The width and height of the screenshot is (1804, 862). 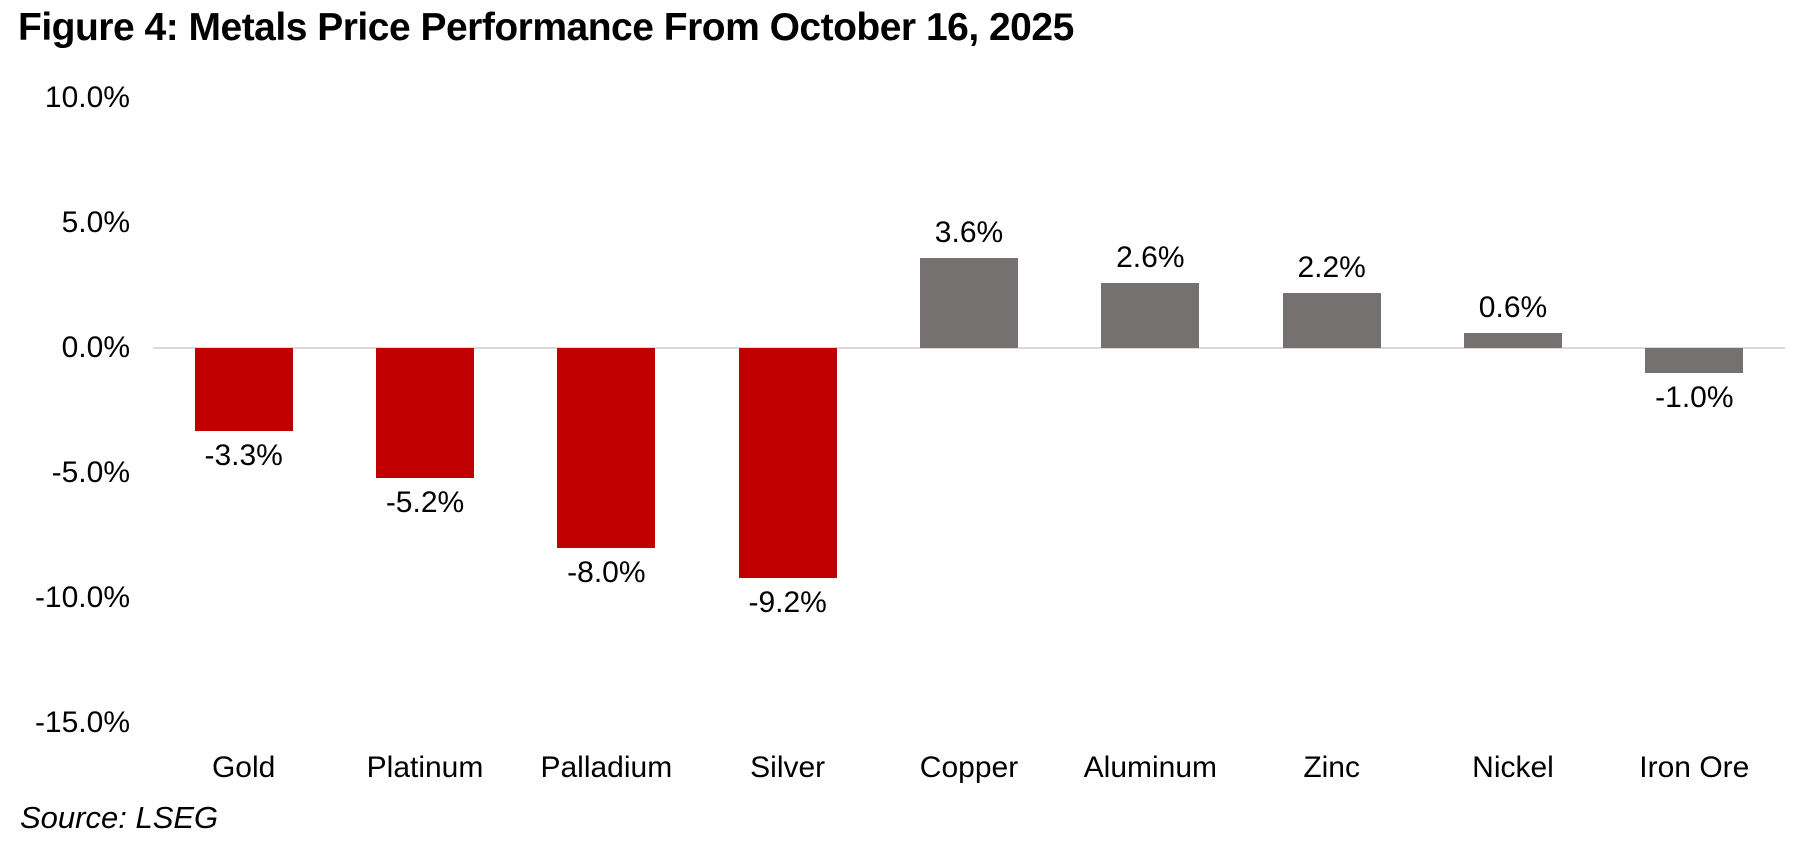 What do you see at coordinates (243, 455) in the screenshot?
I see `value-label: -3.3%` at bounding box center [243, 455].